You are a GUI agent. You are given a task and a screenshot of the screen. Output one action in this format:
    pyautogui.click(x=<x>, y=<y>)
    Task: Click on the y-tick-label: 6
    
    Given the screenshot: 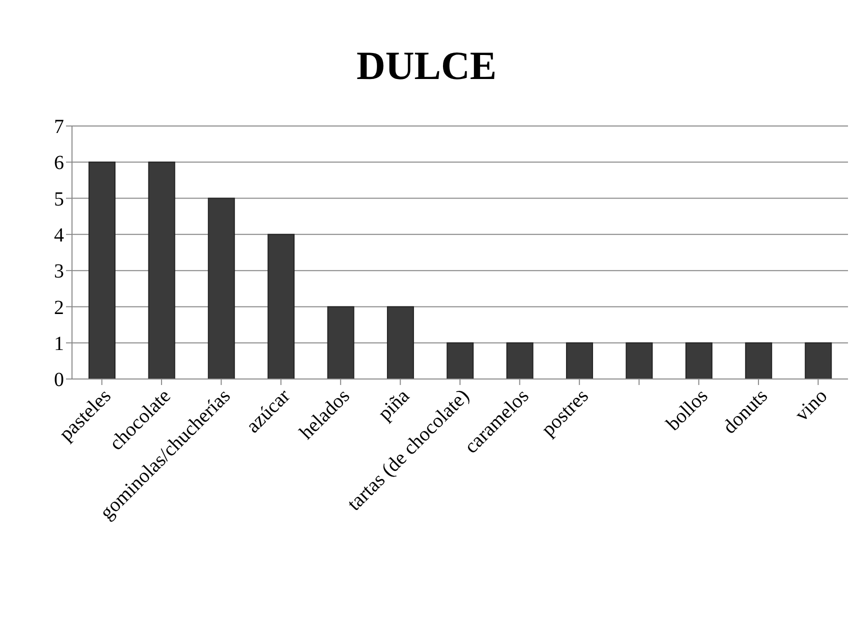 What is the action you would take?
    pyautogui.click(x=59, y=163)
    